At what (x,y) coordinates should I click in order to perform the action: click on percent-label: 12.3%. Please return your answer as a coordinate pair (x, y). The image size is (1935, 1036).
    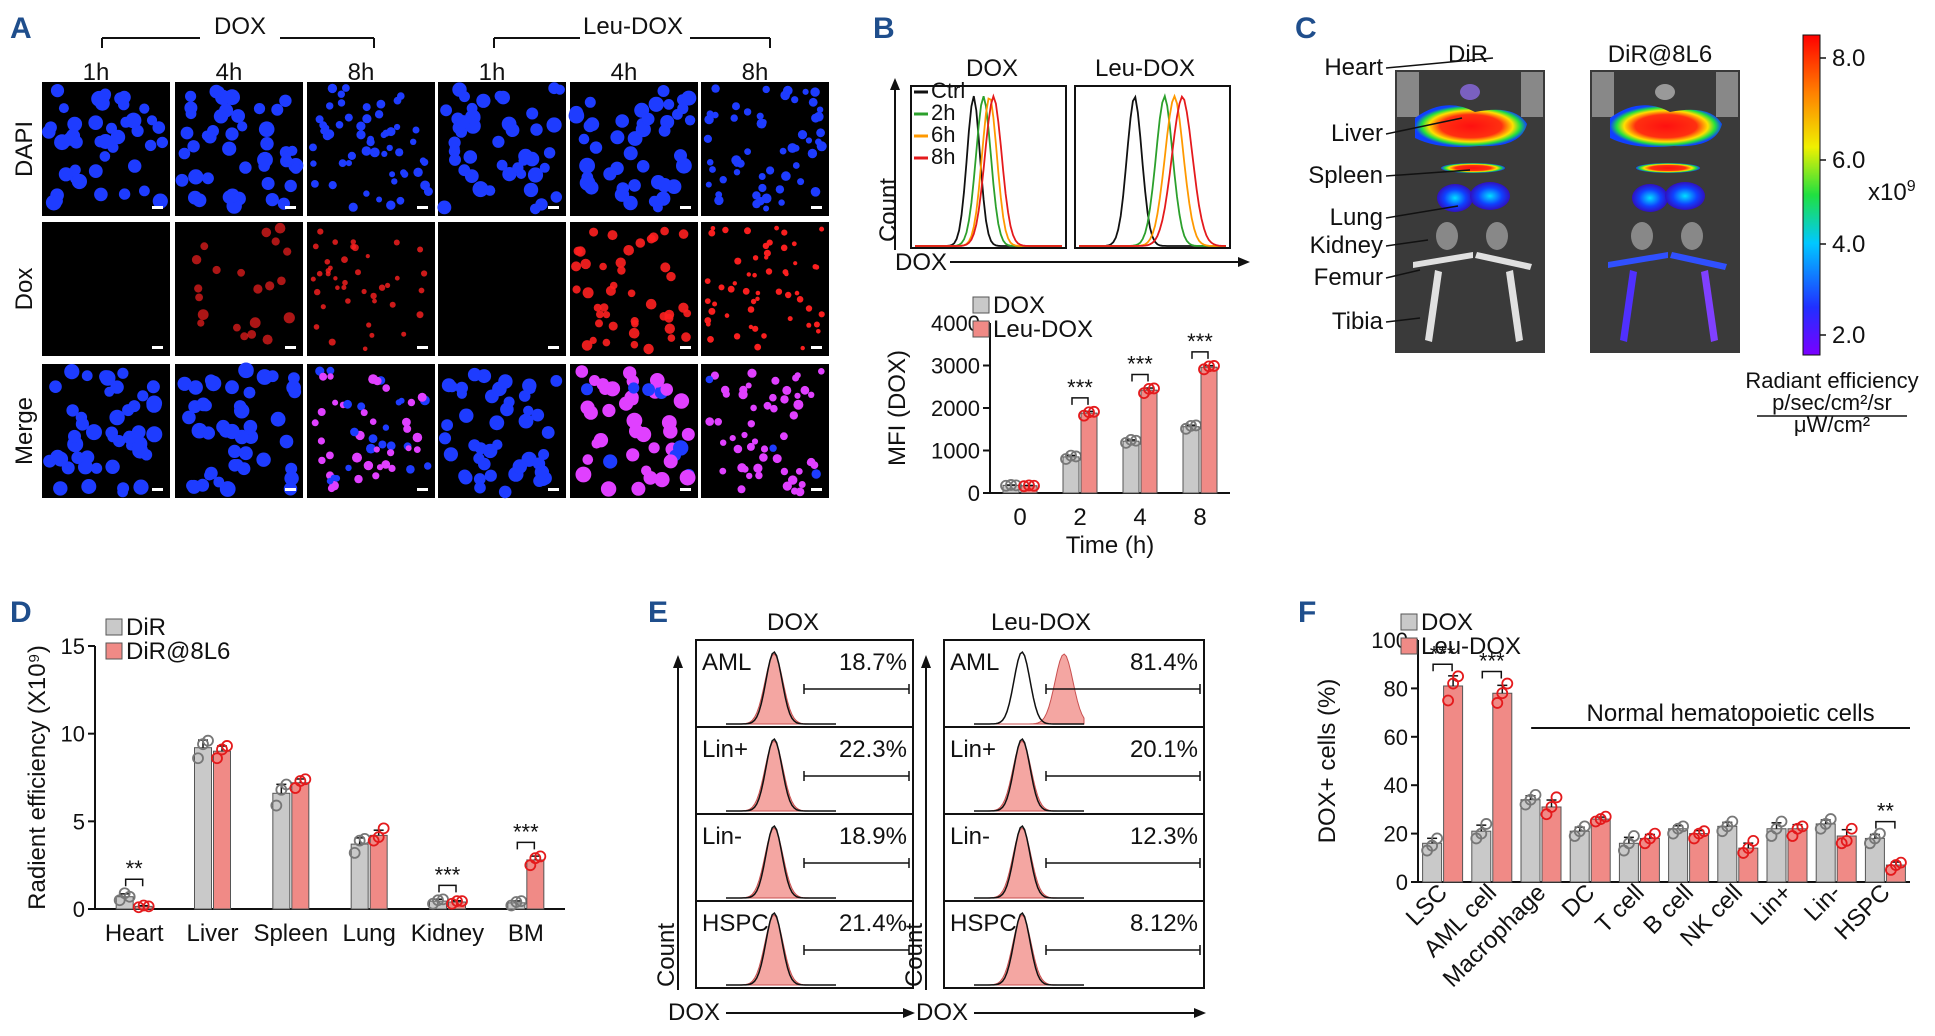
    Looking at the image, I should click on (1164, 836).